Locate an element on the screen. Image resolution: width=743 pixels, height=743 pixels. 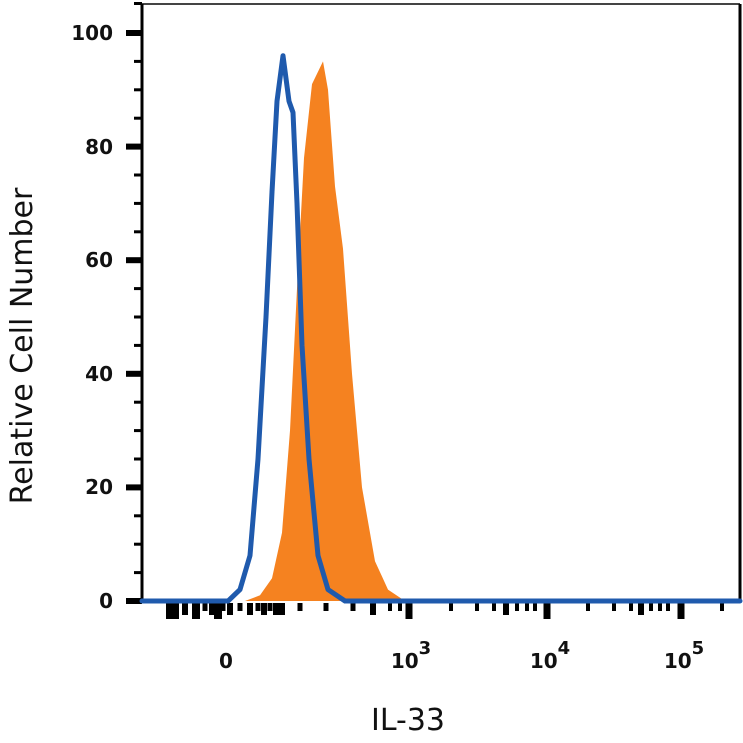
x-axis-title: IL-33 is located at coordinates (408, 720).